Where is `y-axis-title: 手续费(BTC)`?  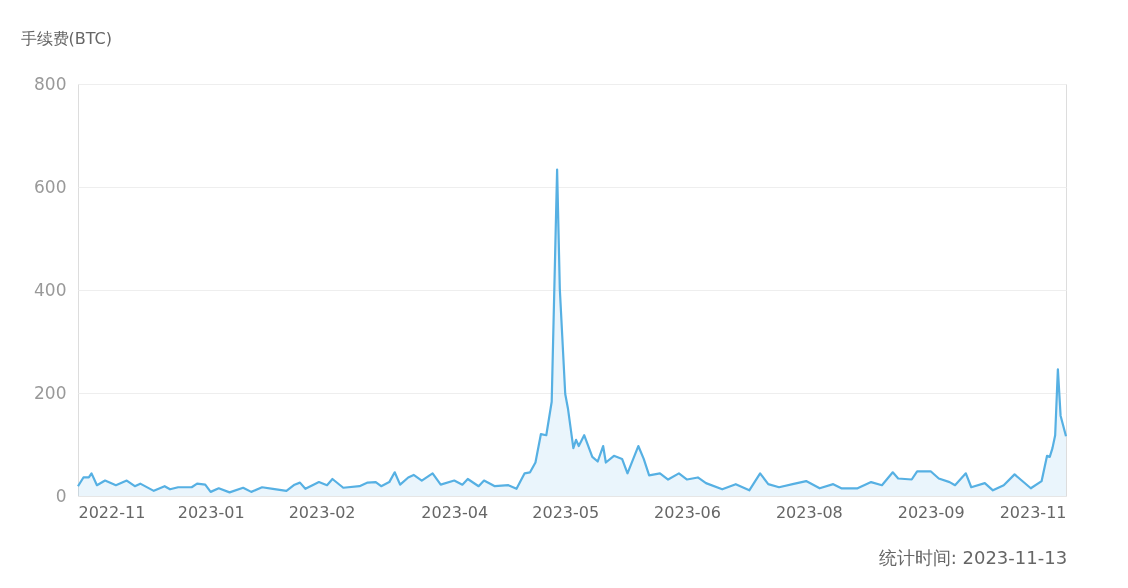 y-axis-title: 手续费(BTC) is located at coordinates (66, 38).